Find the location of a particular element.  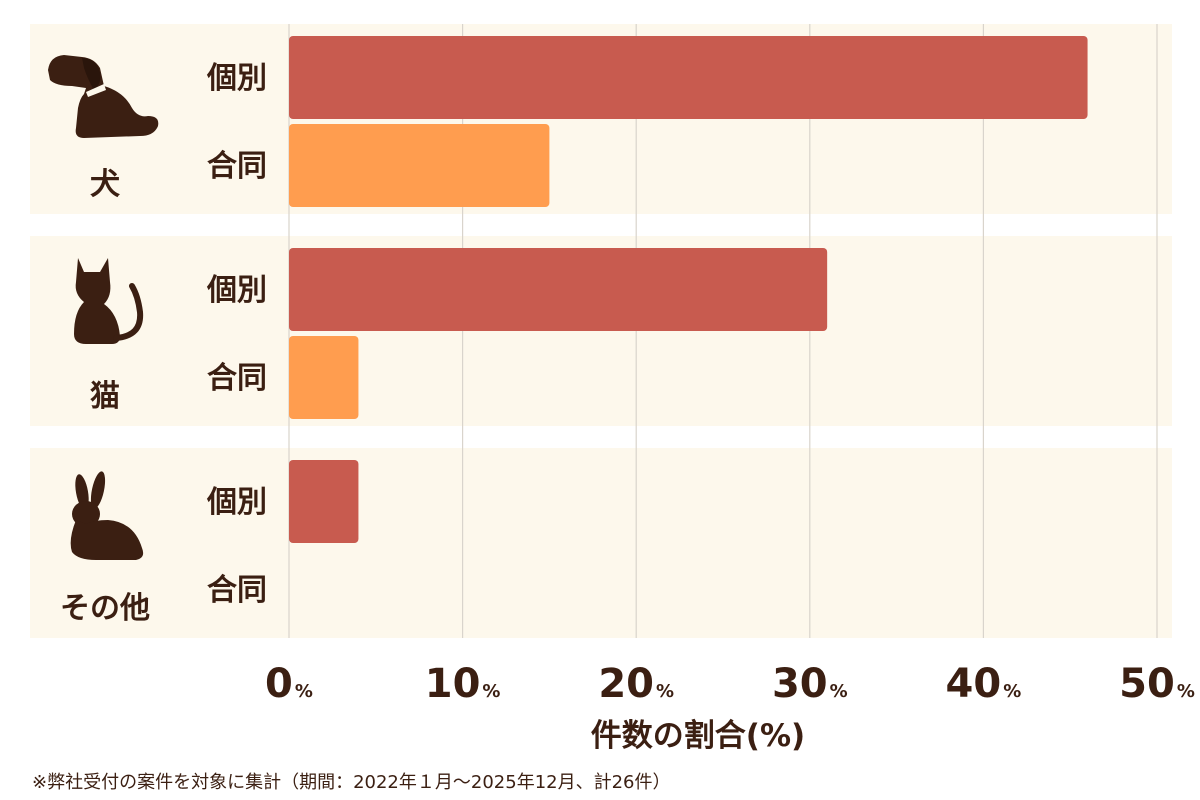

x-axis-label: 件数の割合(%) is located at coordinates (698, 736).